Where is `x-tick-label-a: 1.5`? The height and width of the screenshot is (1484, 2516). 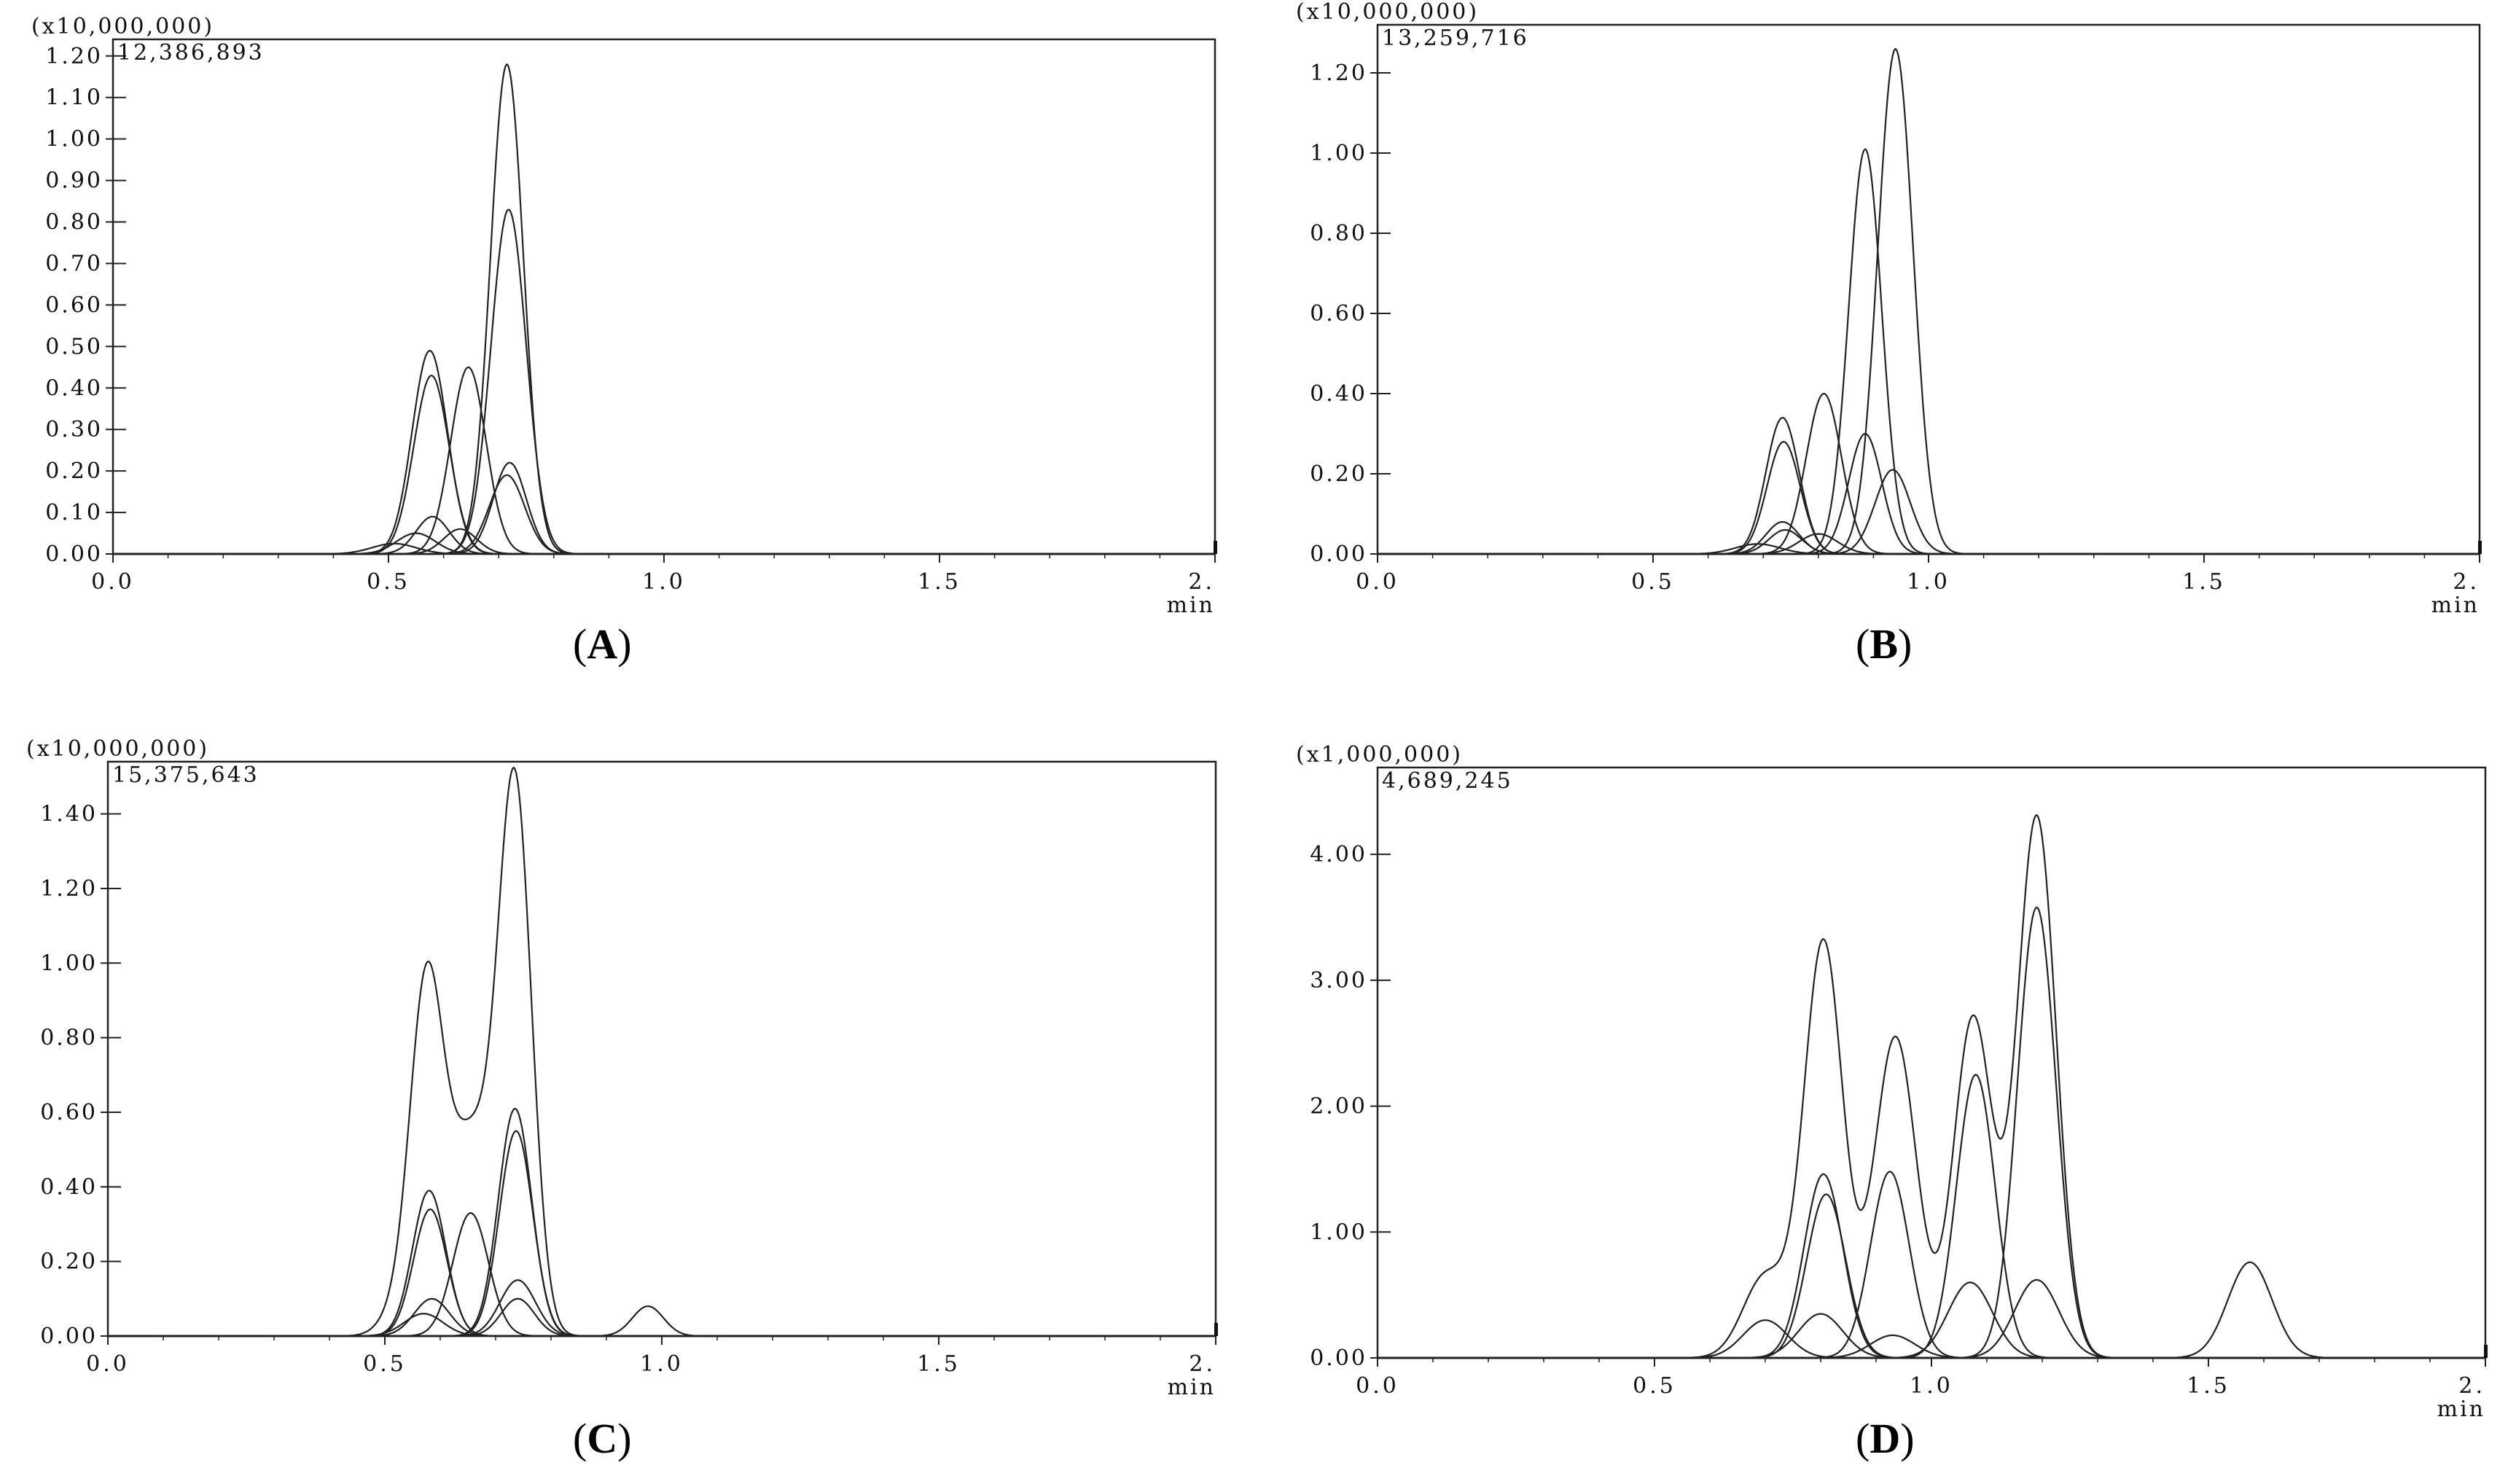 x-tick-label-a: 1.5 is located at coordinates (939, 582).